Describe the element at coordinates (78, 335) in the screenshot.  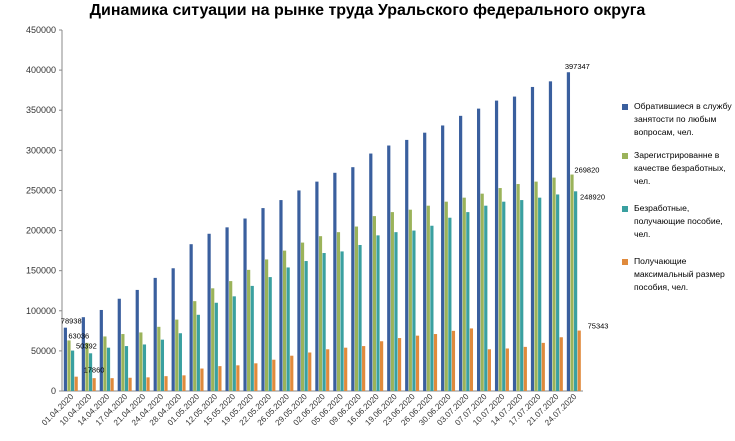
I see `data-label: 63036` at that location.